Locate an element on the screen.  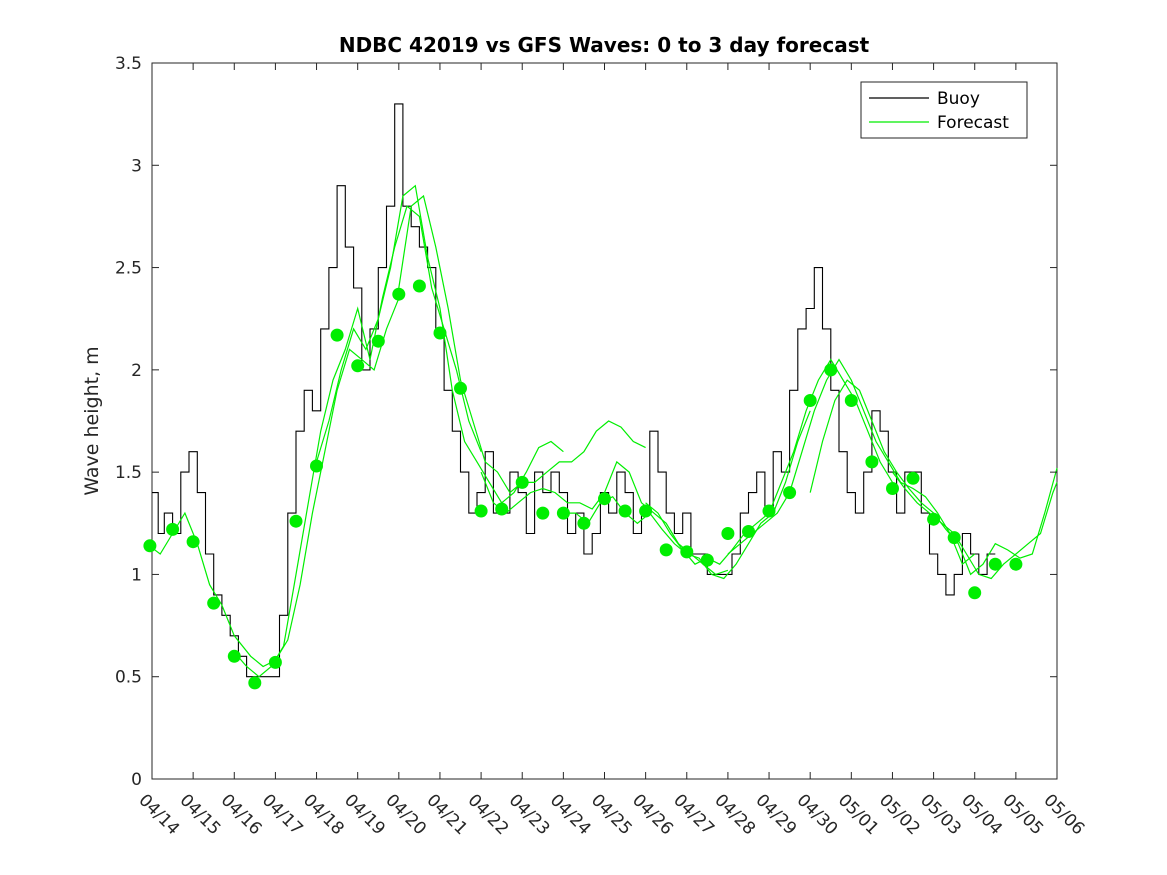
y-tick-label: 1 is located at coordinates (136, 575).